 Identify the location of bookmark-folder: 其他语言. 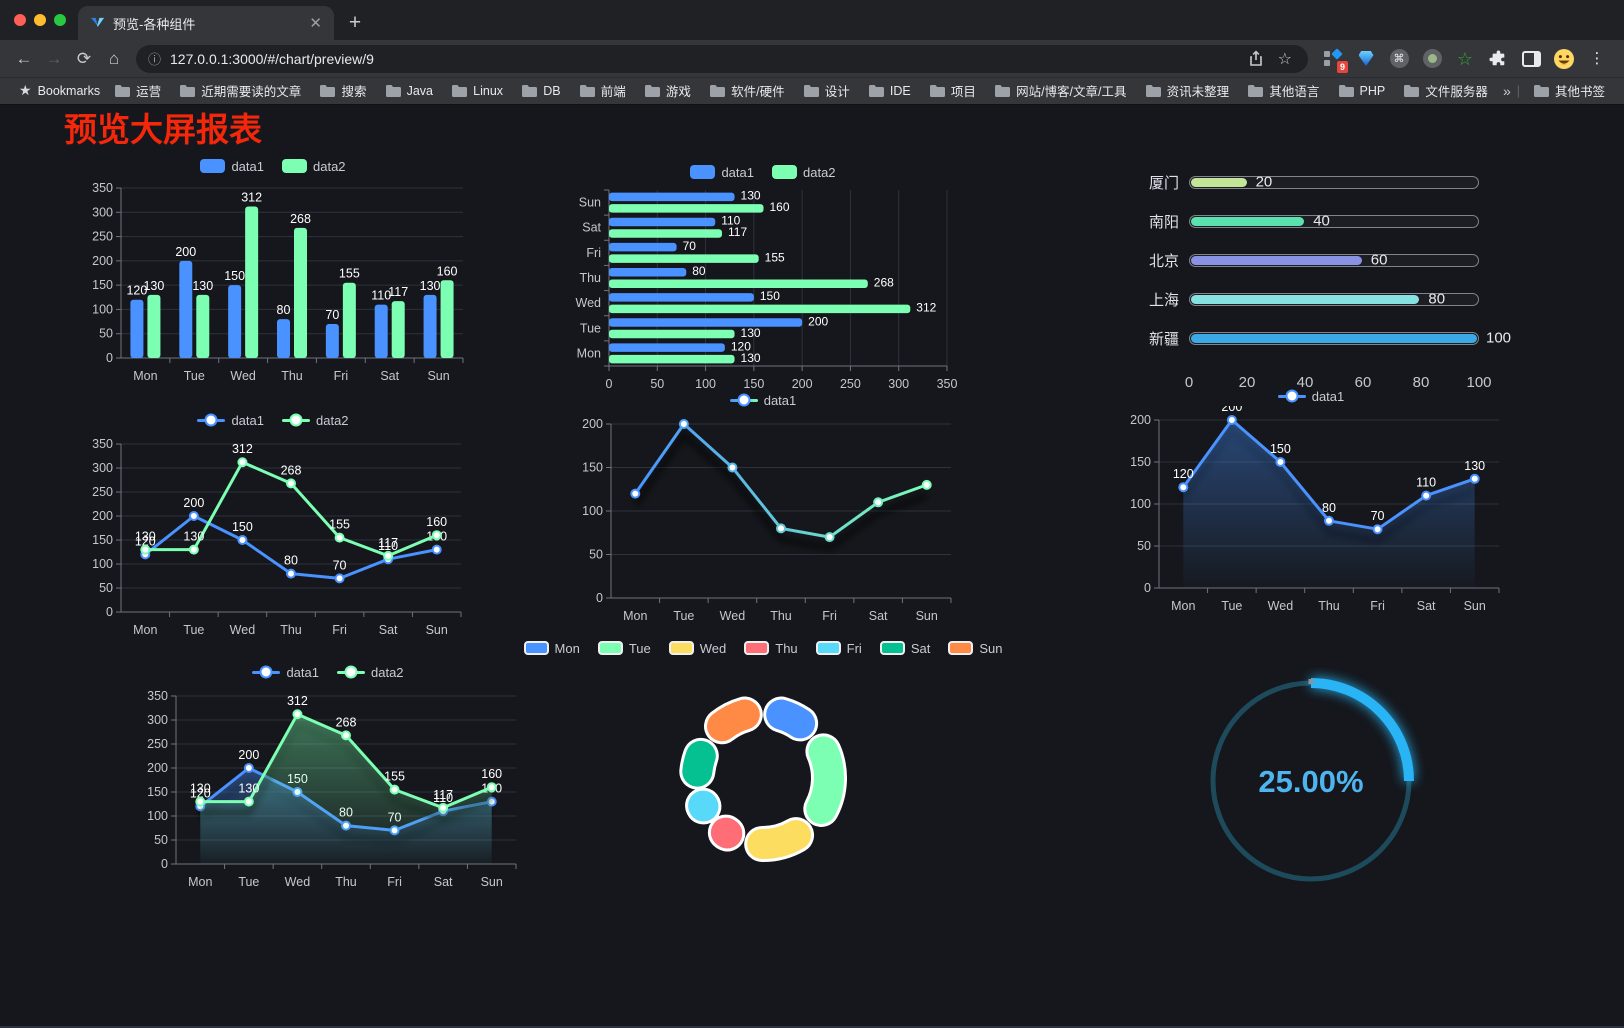
(1283, 90).